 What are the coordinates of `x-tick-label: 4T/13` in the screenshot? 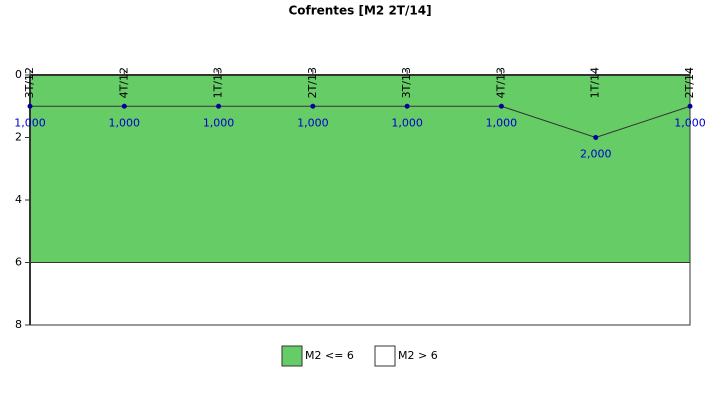 It's located at (500, 82).